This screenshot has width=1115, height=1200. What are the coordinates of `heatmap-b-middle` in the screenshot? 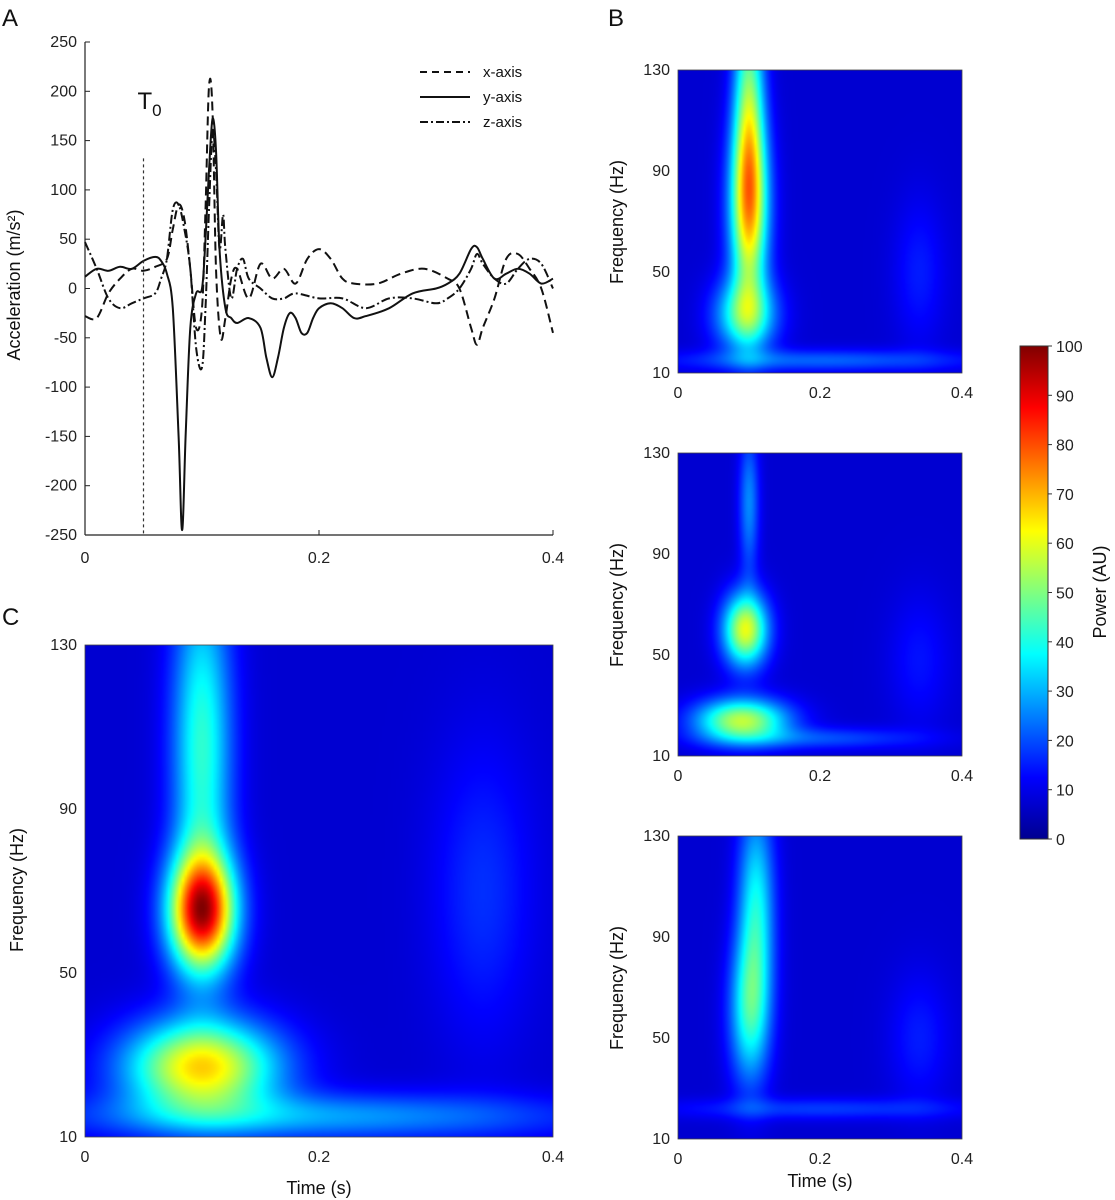 It's located at (820, 604).